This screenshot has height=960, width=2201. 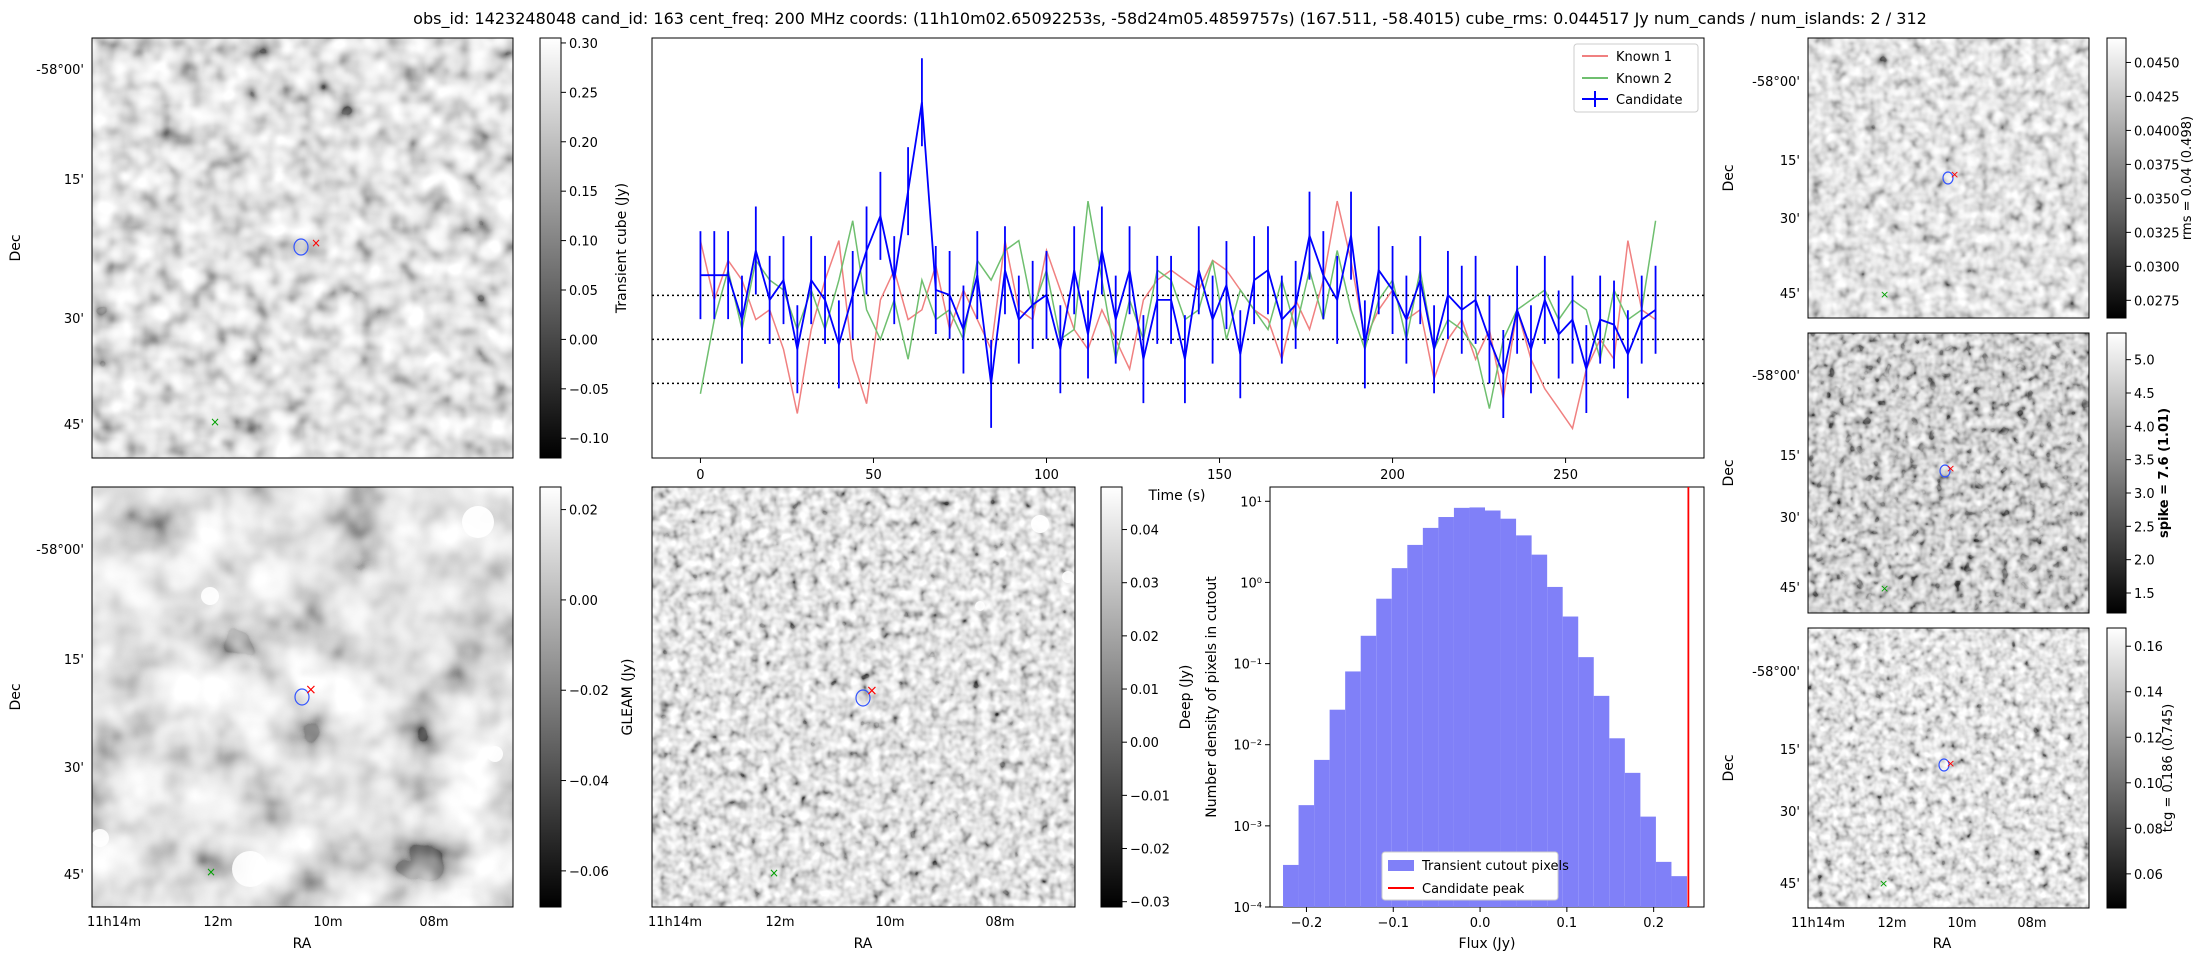 What do you see at coordinates (1212, 697) in the screenshot?
I see `histogram-ylabel: Number density of pixels in cutout` at bounding box center [1212, 697].